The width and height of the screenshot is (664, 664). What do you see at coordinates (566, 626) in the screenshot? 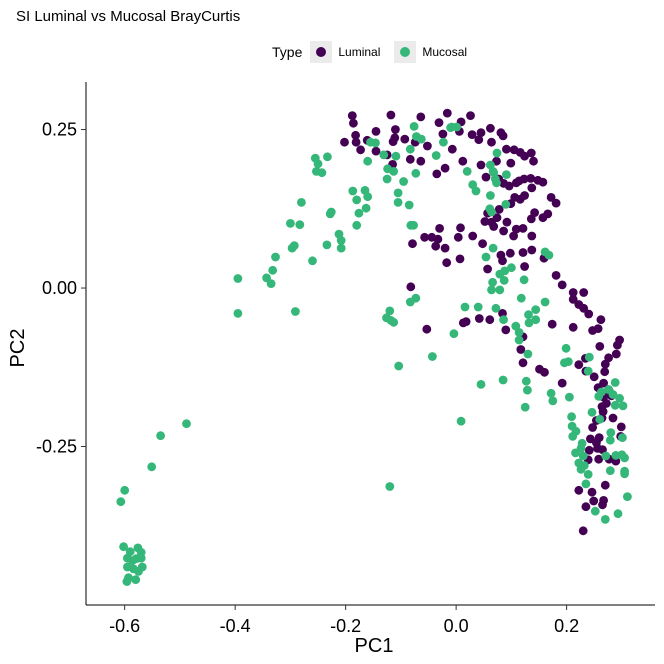
I see `x-tick-label: 0.2` at bounding box center [566, 626].